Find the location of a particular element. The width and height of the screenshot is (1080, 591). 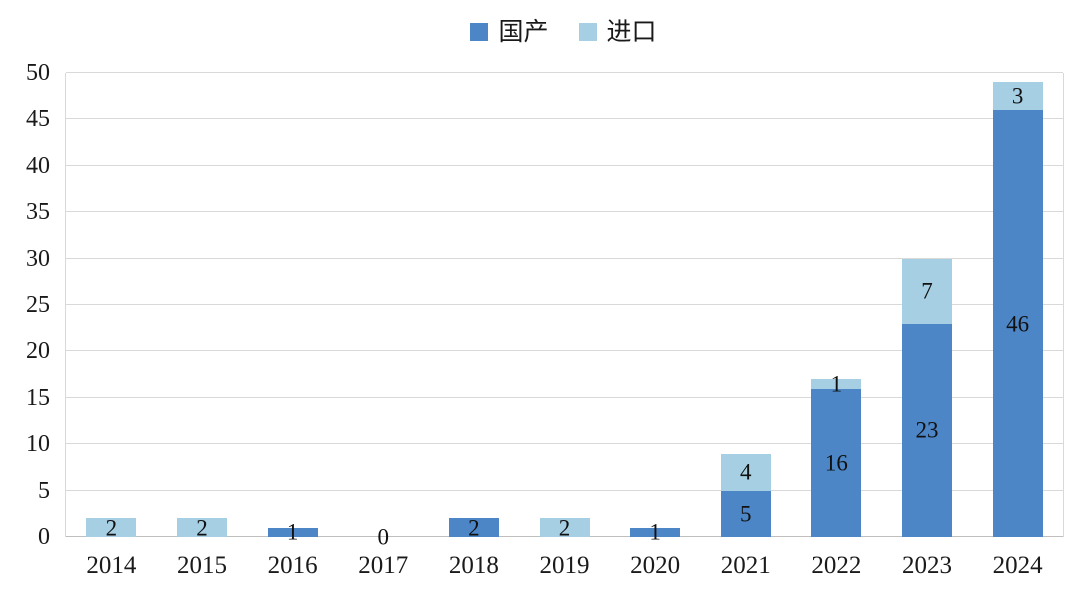

bar-value-label: 23 is located at coordinates (927, 430).